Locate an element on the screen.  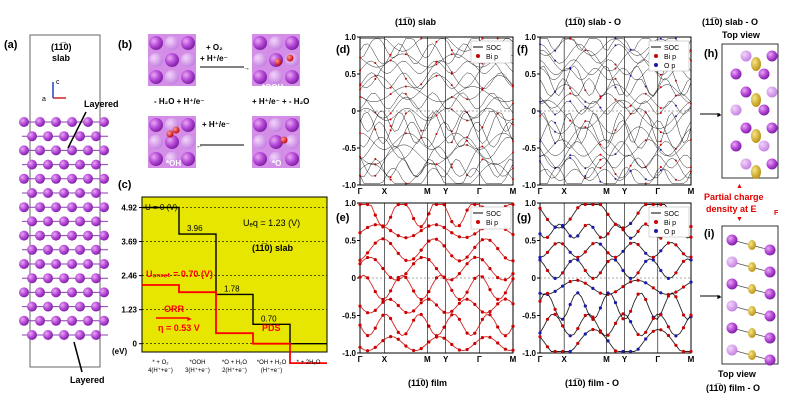
ooh-label: *OOH is located at coordinates (273, 87).